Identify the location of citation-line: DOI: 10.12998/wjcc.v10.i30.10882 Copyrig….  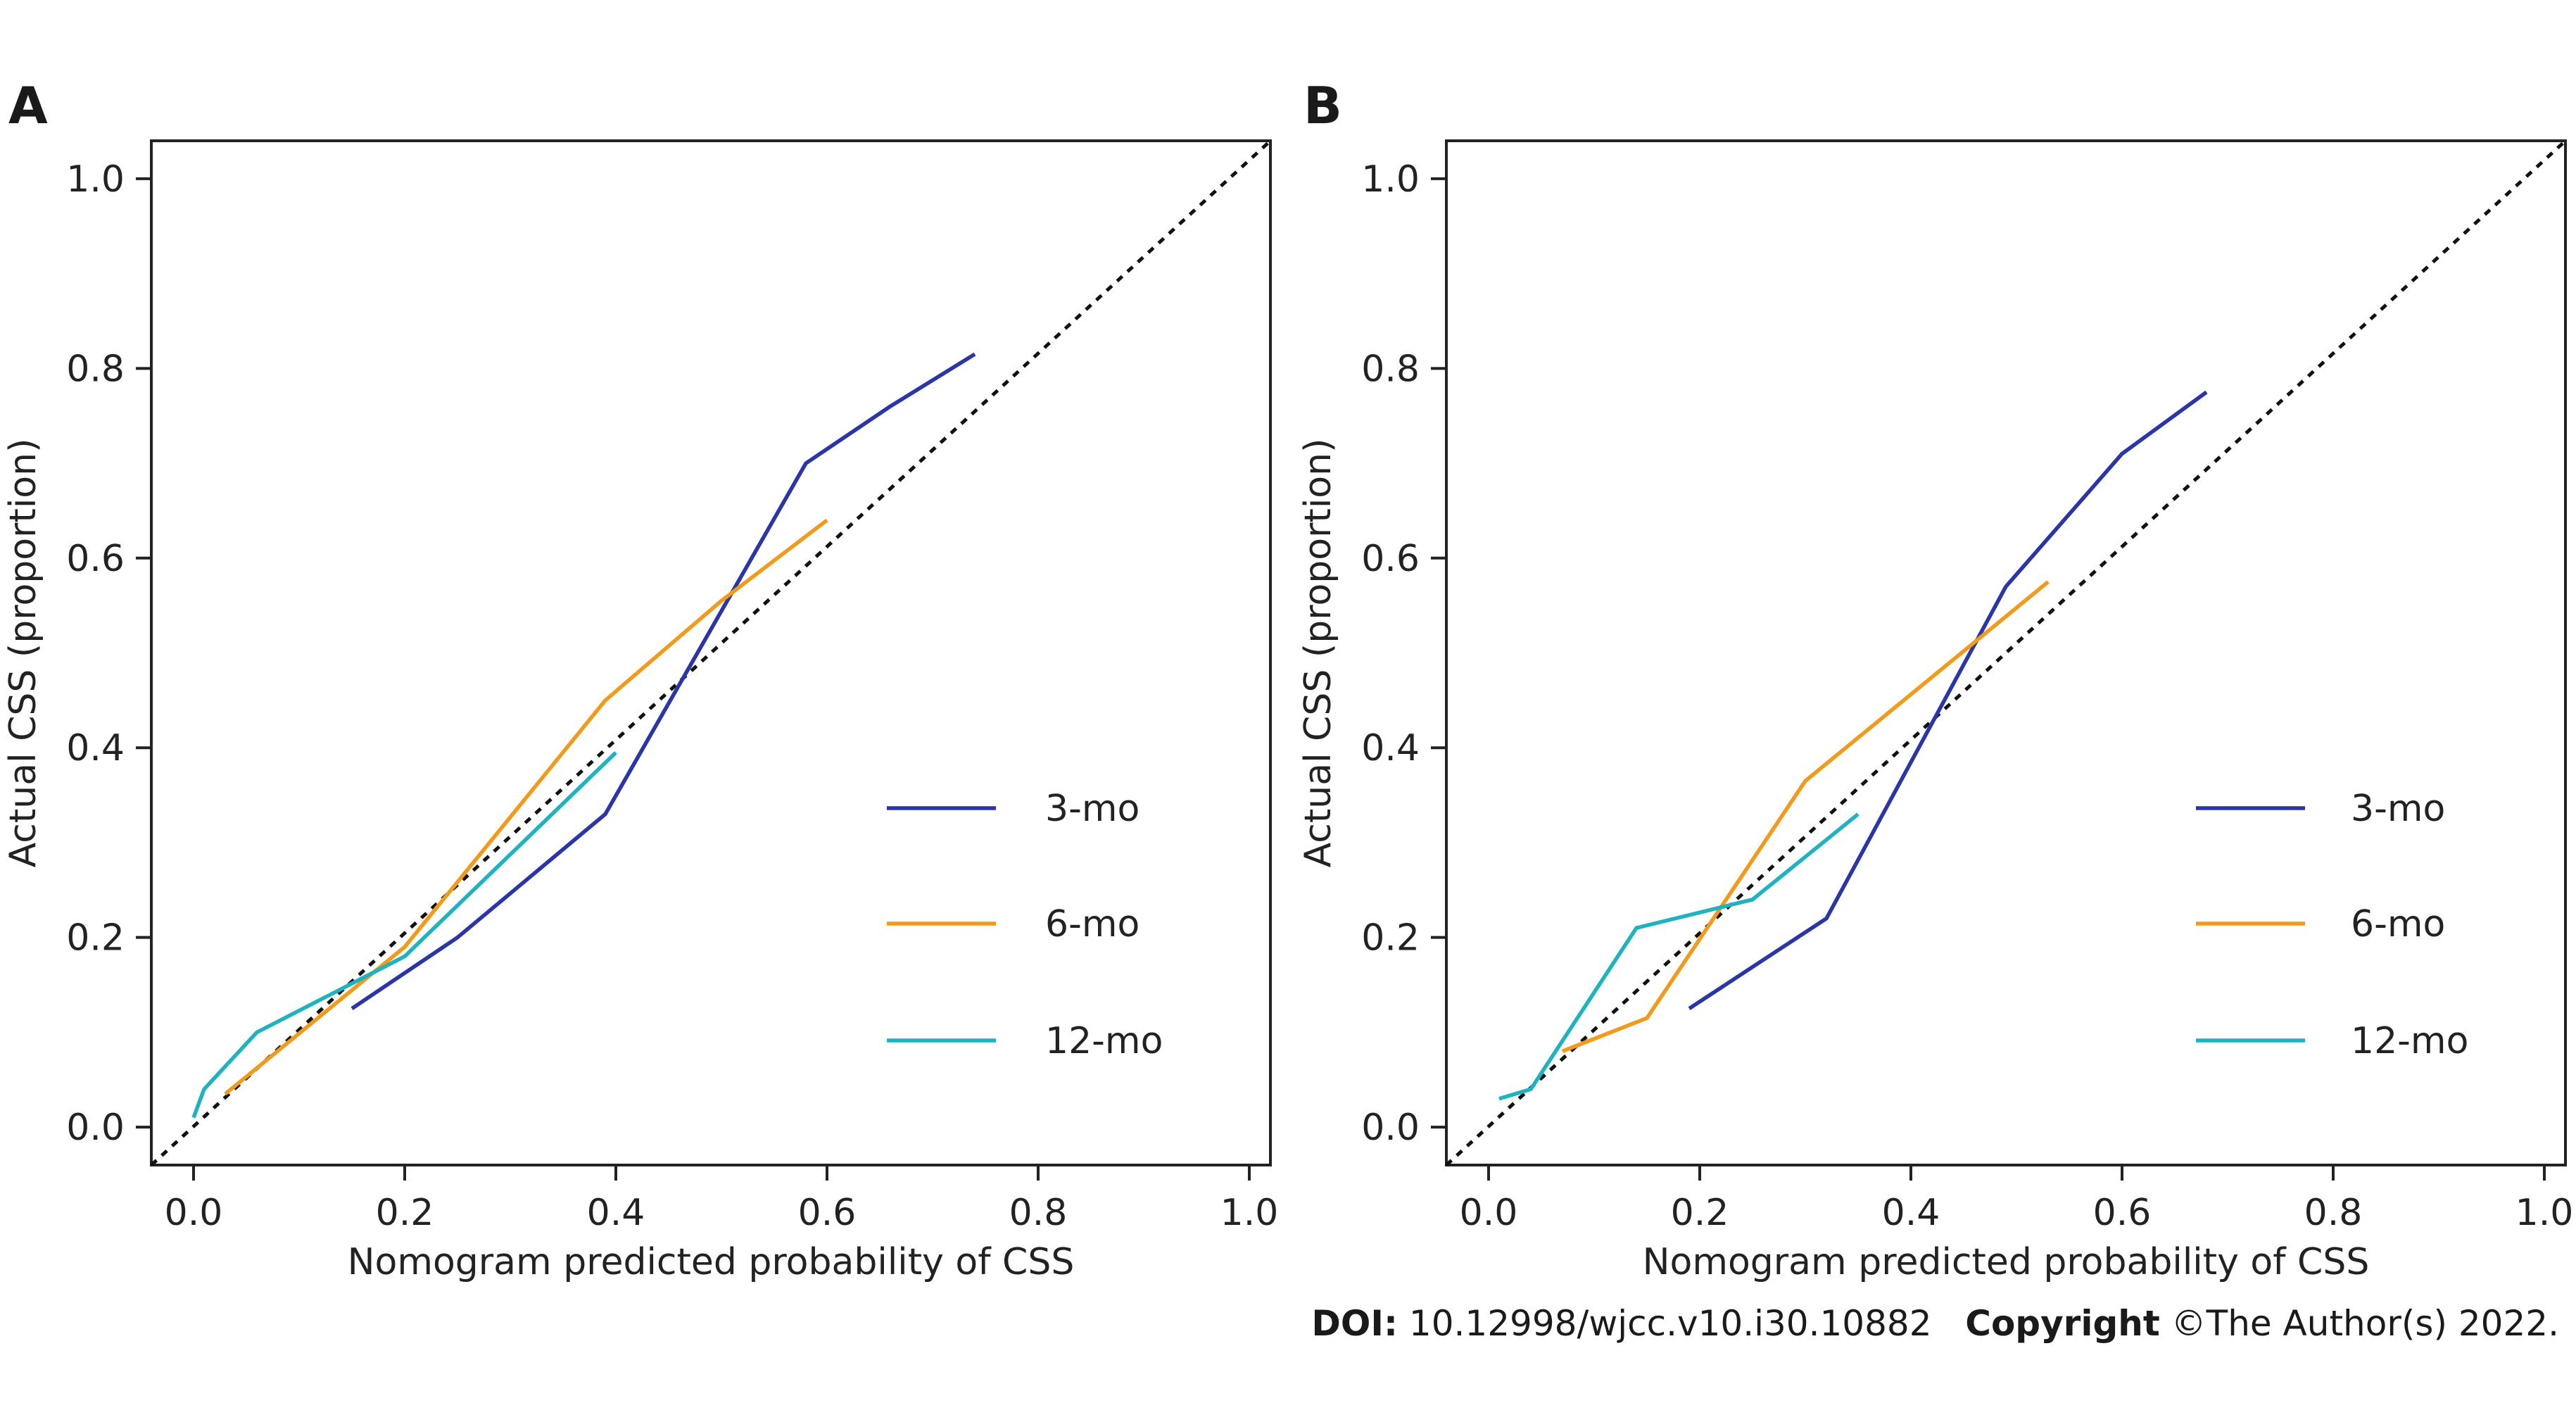
(1935, 1323).